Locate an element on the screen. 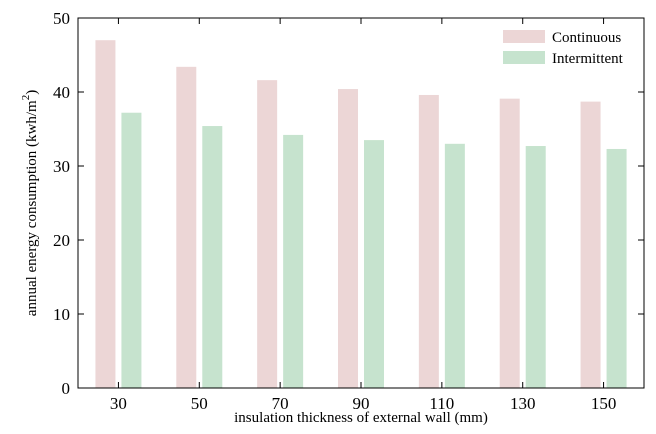  legend-label-continuous: Continuous is located at coordinates (586, 38).